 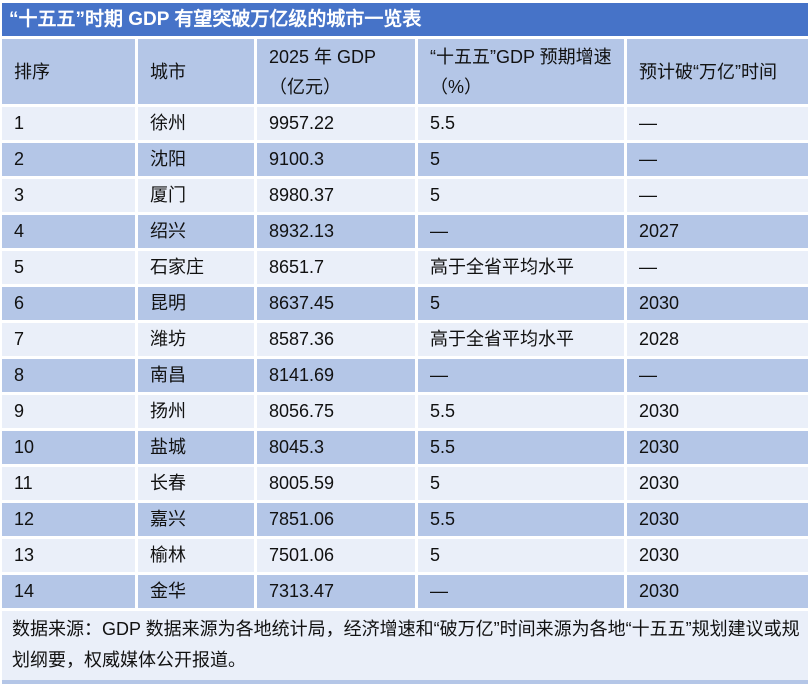 I want to click on table-row: 12 嘉兴 7851.06 5.5 2030, so click(x=405, y=521).